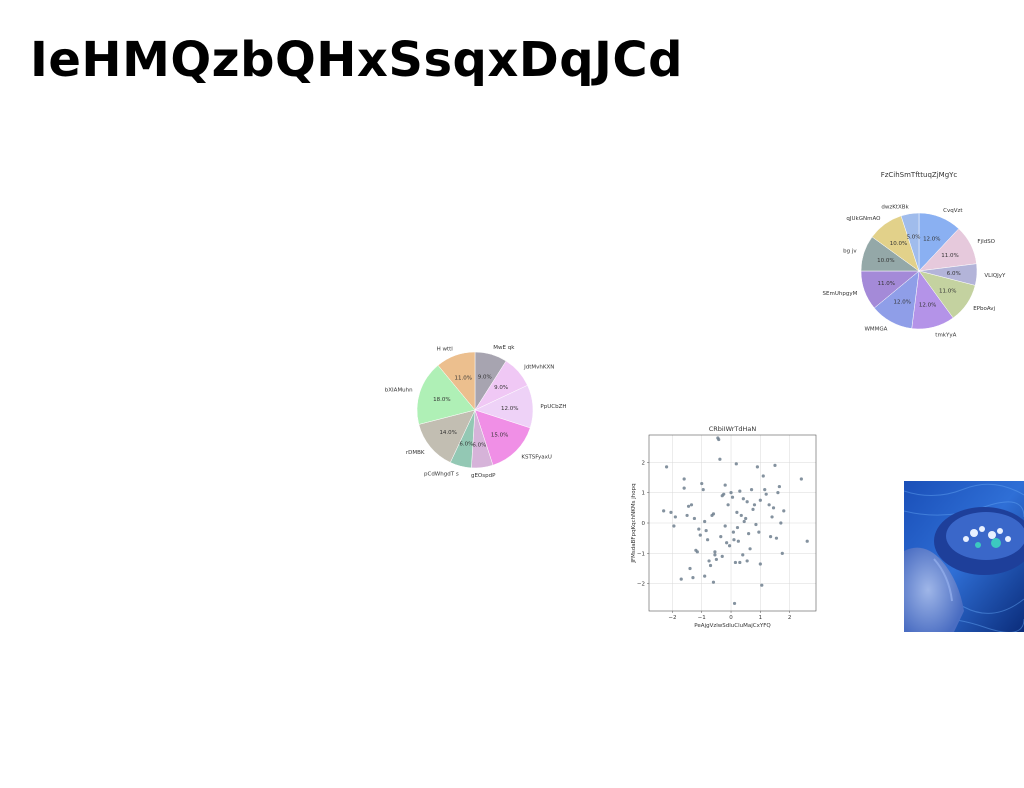 The image size is (1024, 788). I want to click on pie-label: rDMBK, so click(415, 453).